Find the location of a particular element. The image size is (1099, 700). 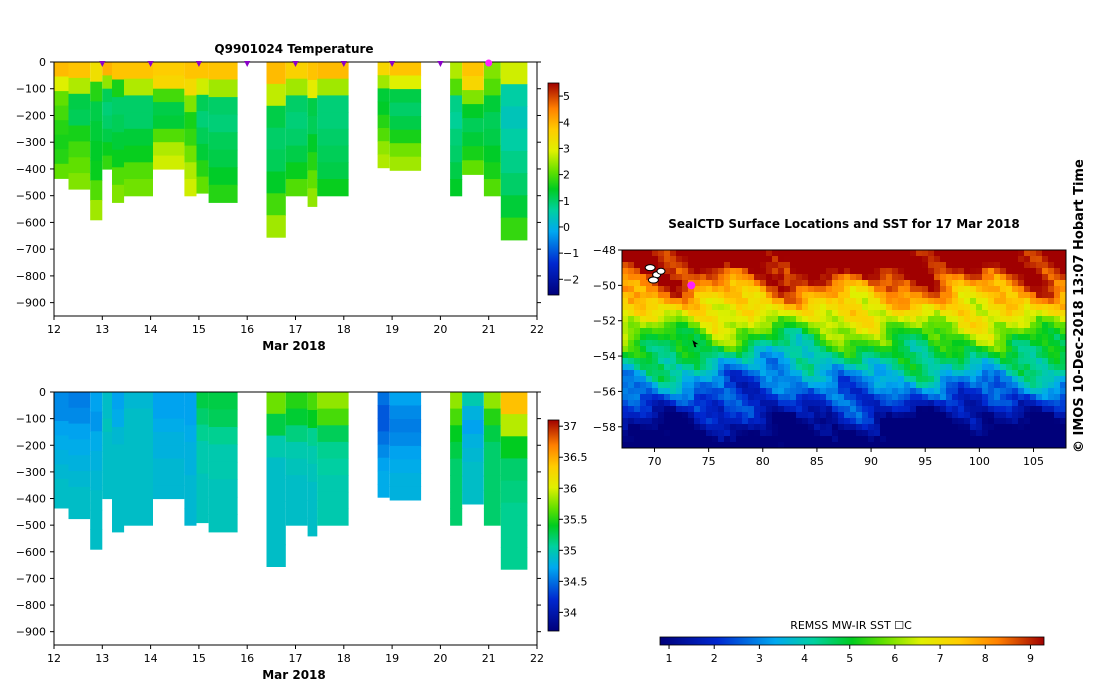

colorbar-tick-label: 34.5 is located at coordinates (575, 581).